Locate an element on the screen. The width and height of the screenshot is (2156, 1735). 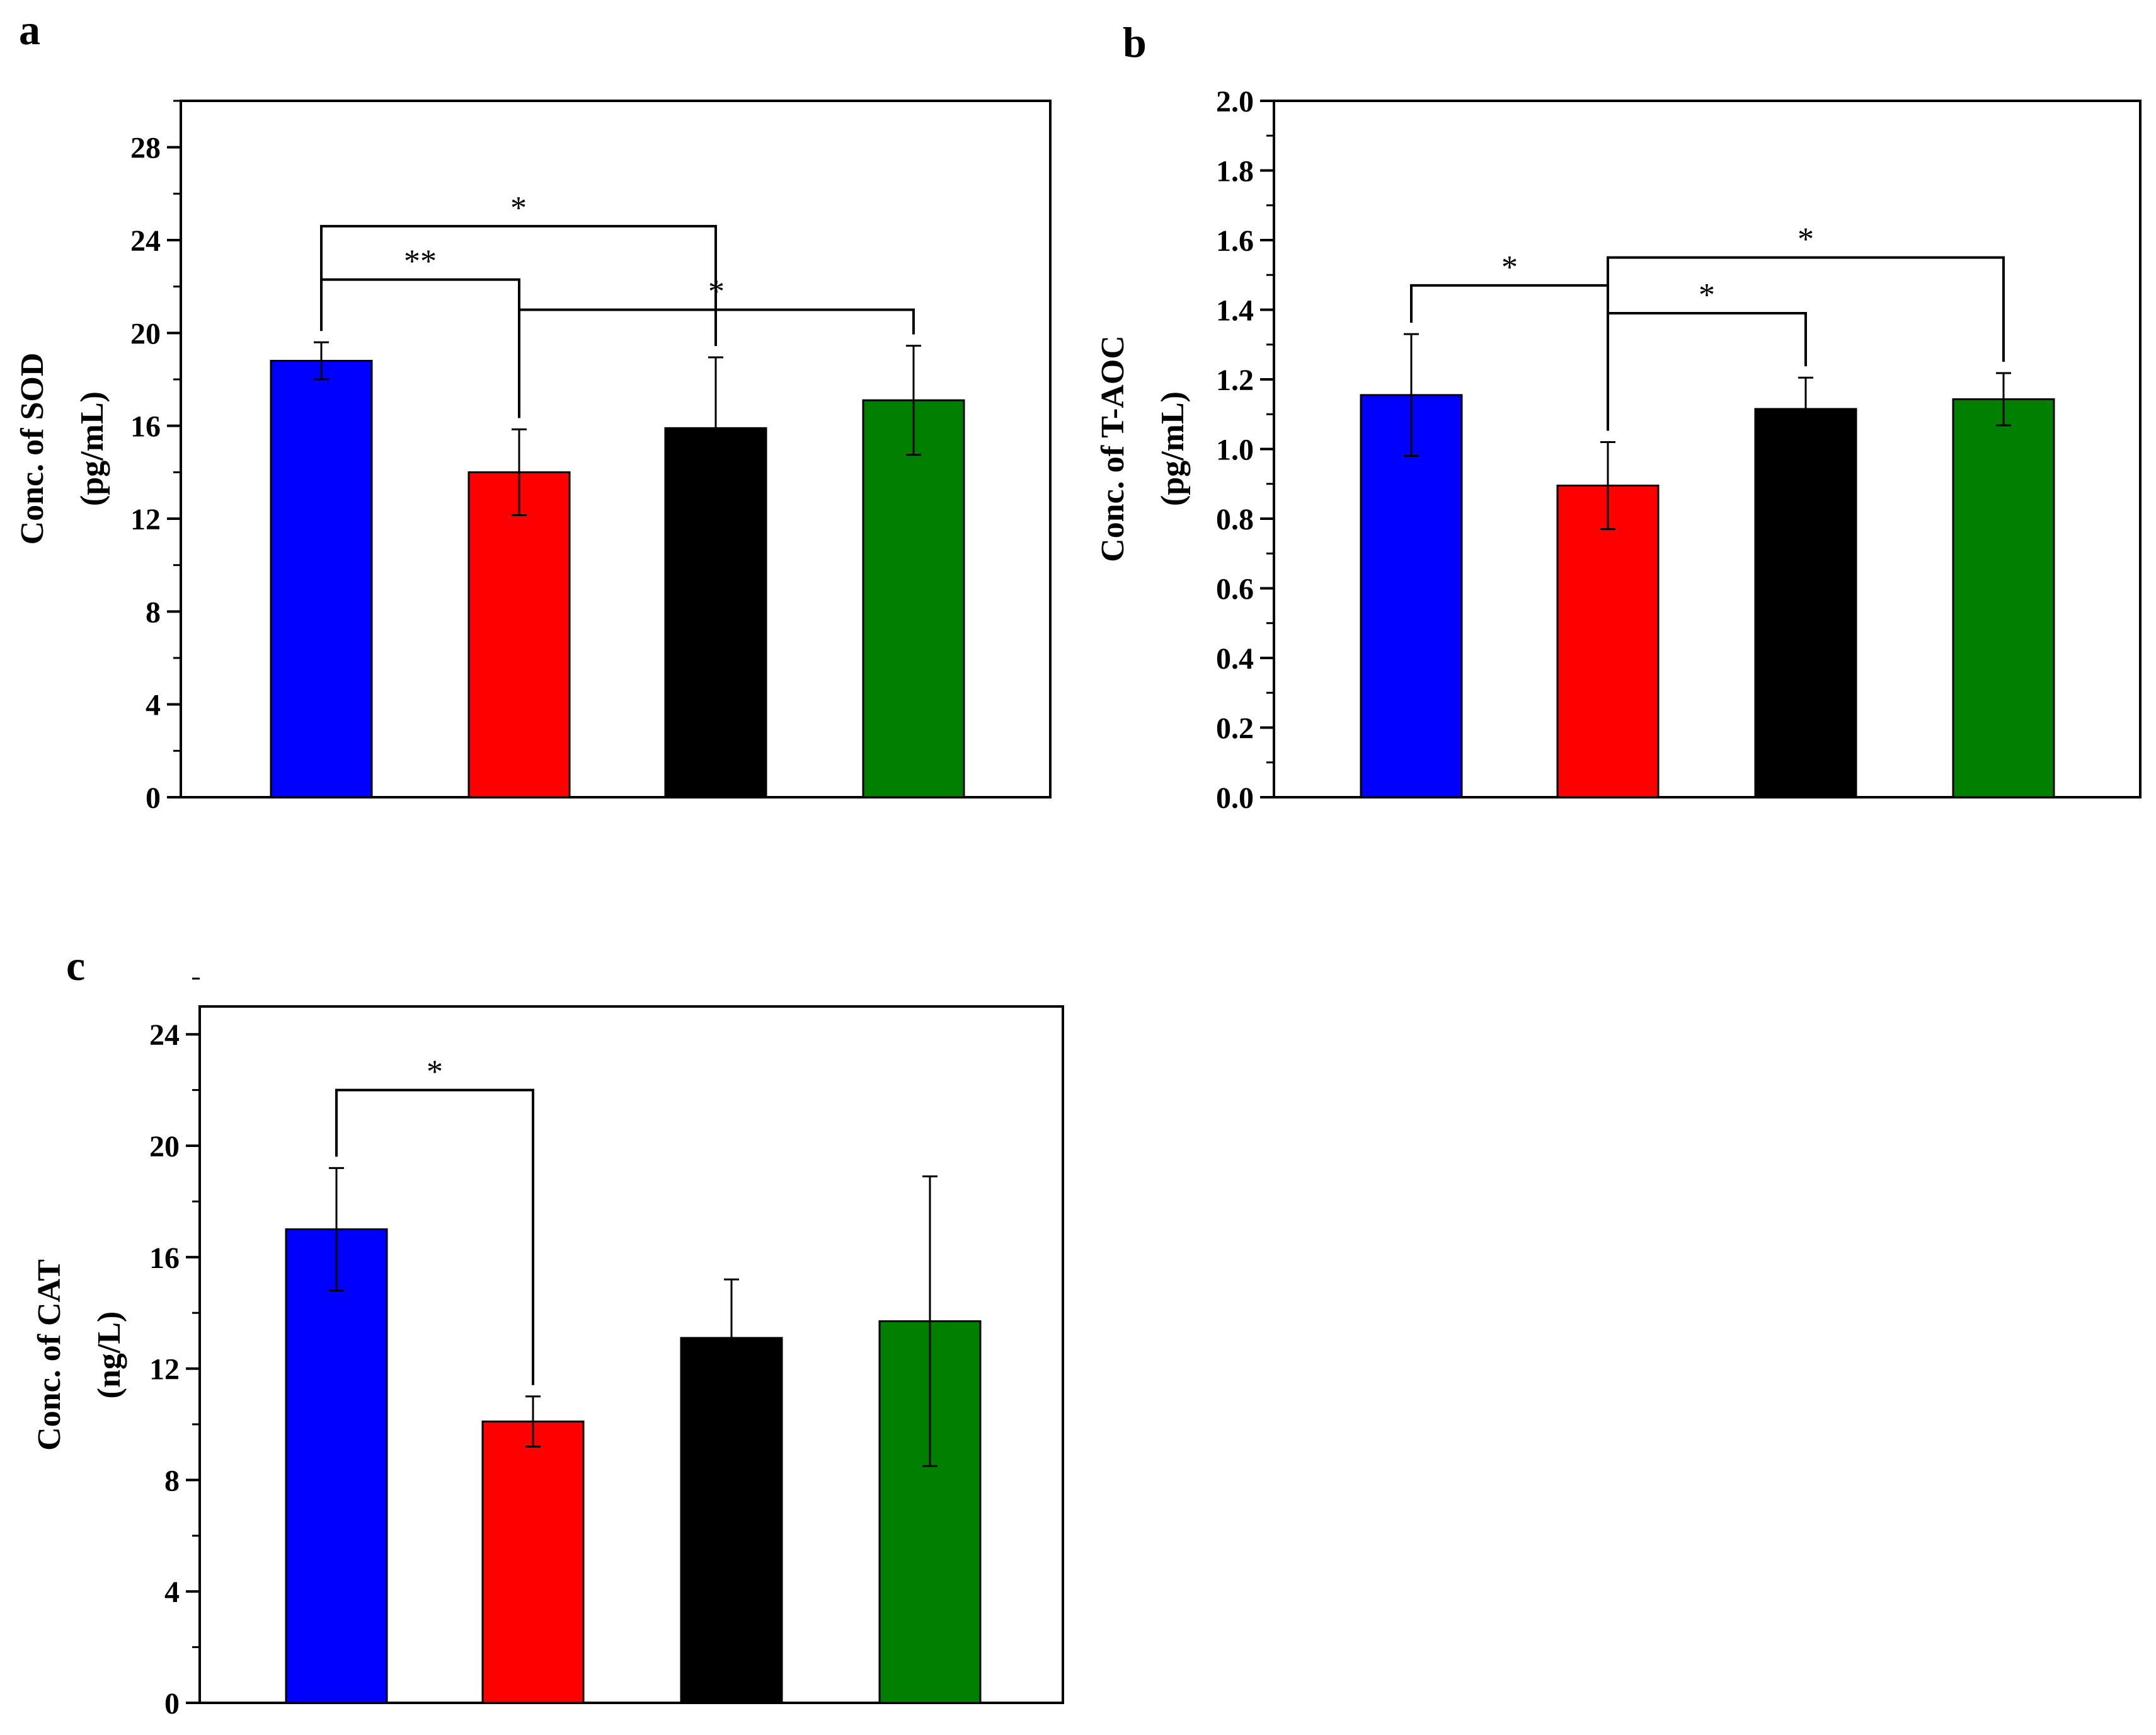
y-tick-label: 2.0 is located at coordinates (1235, 101).